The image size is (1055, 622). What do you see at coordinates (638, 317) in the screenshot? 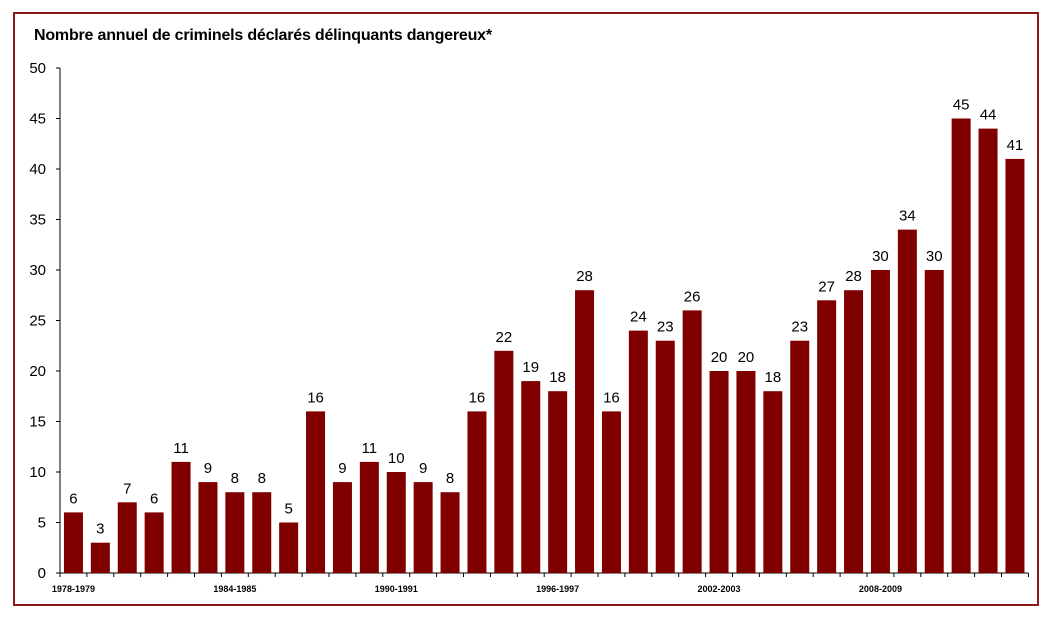
I see `data-label: 24` at bounding box center [638, 317].